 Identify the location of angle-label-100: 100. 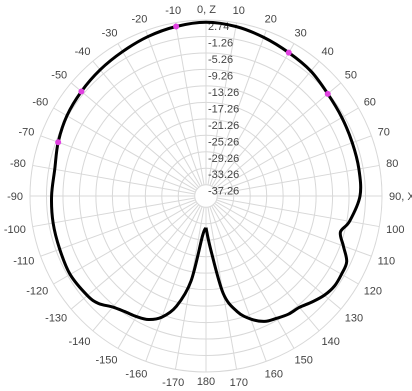
(395, 230).